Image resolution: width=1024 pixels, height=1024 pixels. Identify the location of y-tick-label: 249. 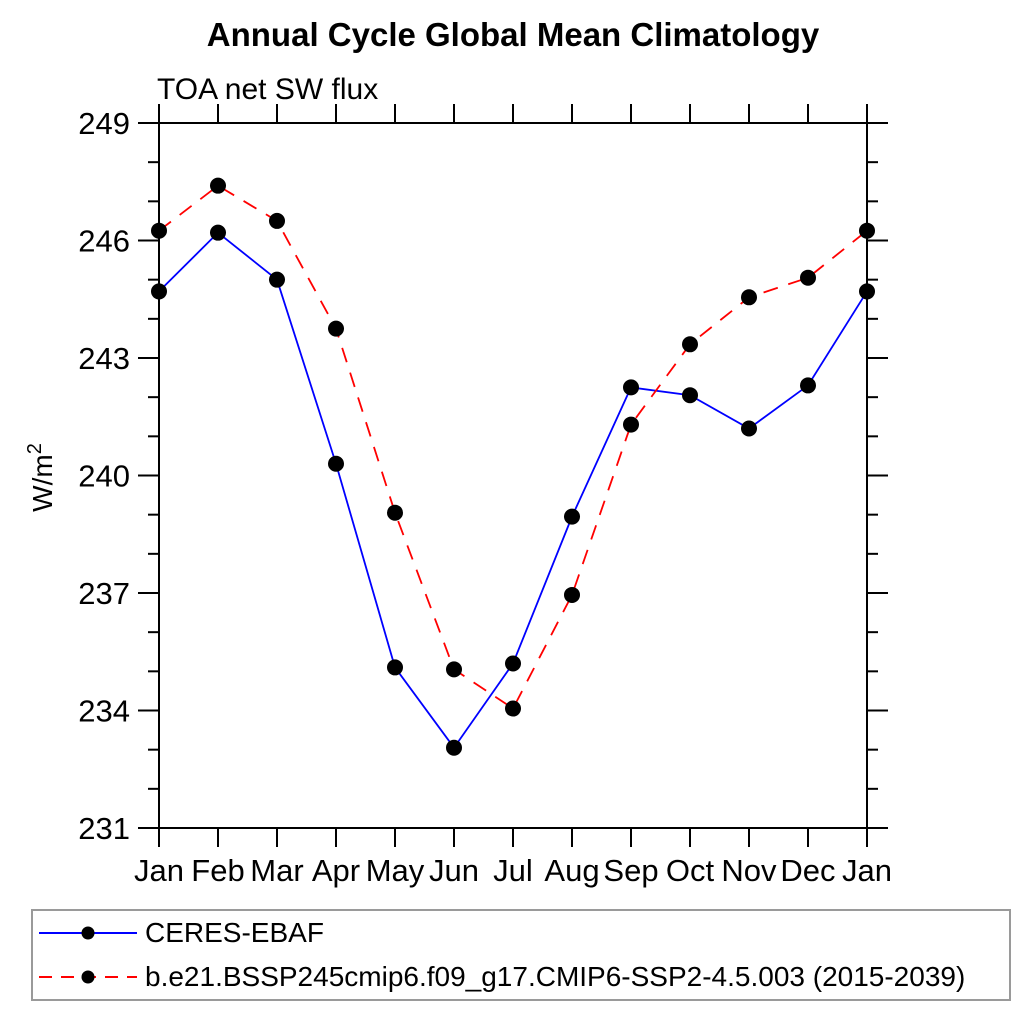
(104, 123).